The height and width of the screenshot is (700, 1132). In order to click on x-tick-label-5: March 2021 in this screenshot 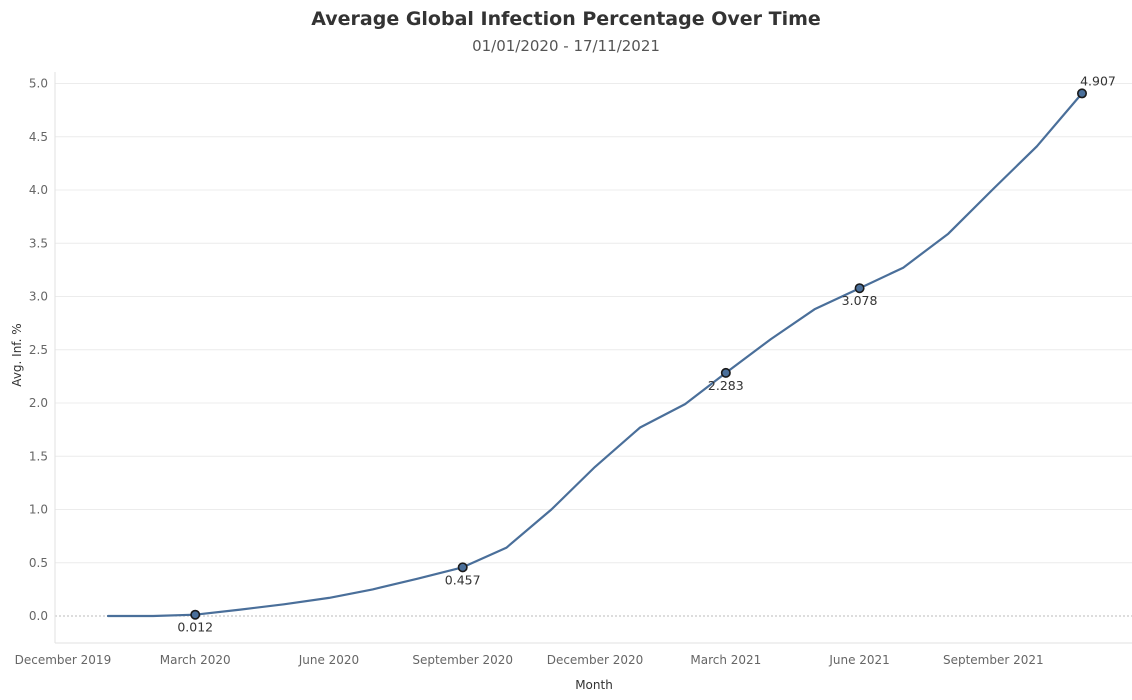, I will do `click(725, 660)`.